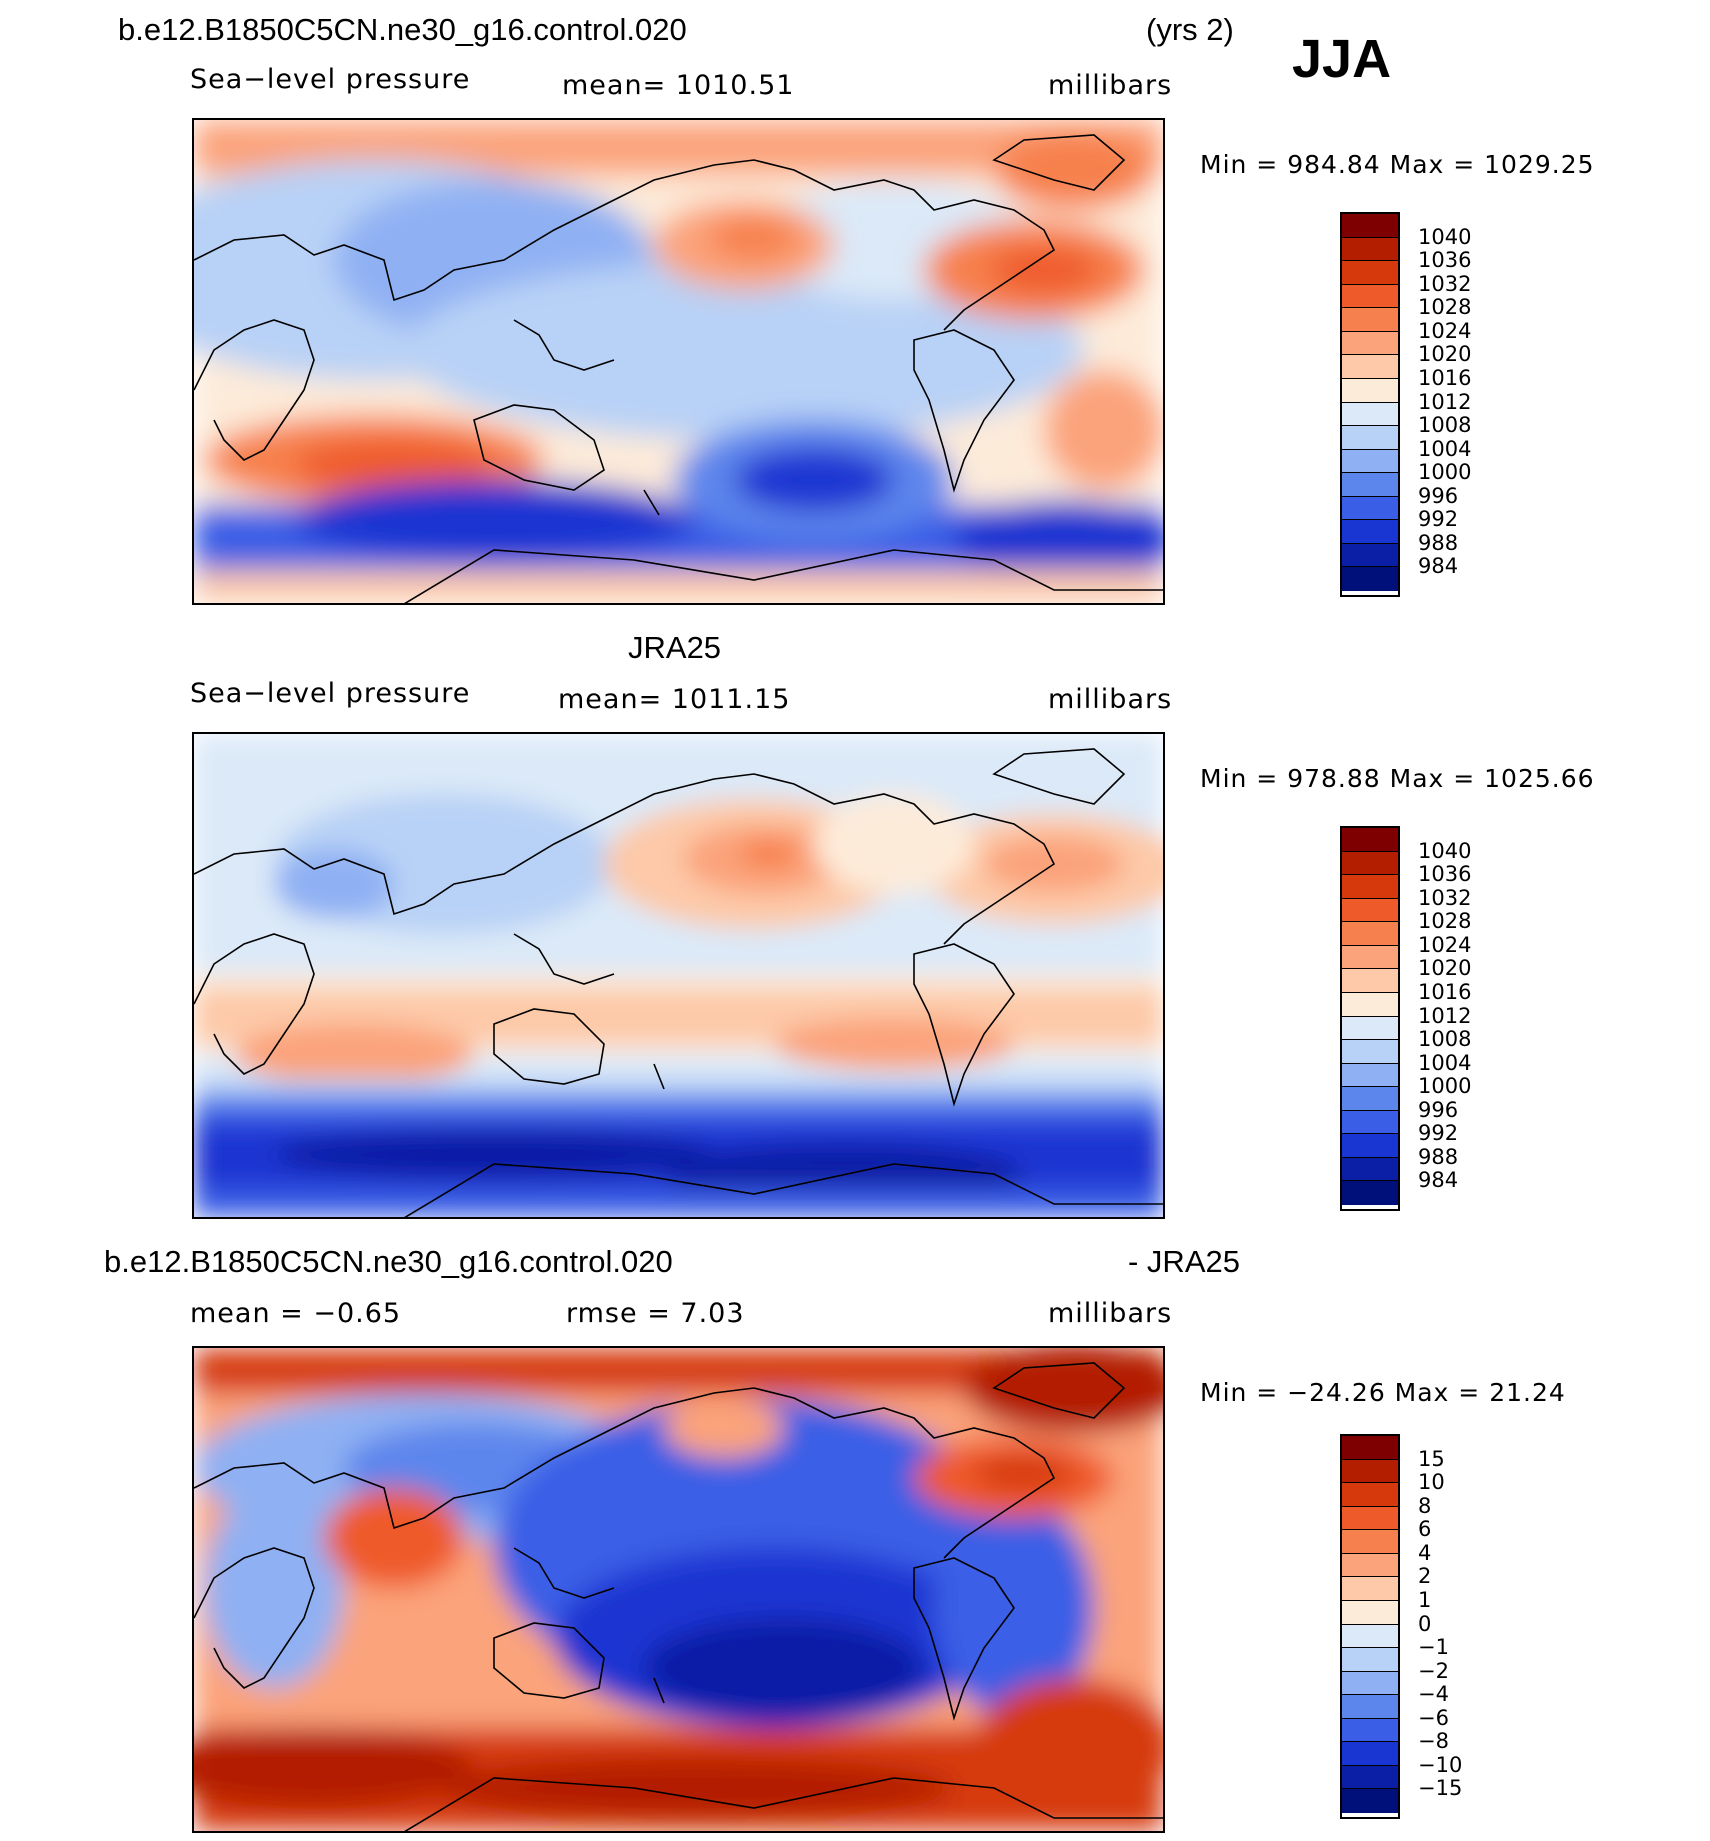  I want to click on colorbar-tick-label: 1032, so click(1445, 897).